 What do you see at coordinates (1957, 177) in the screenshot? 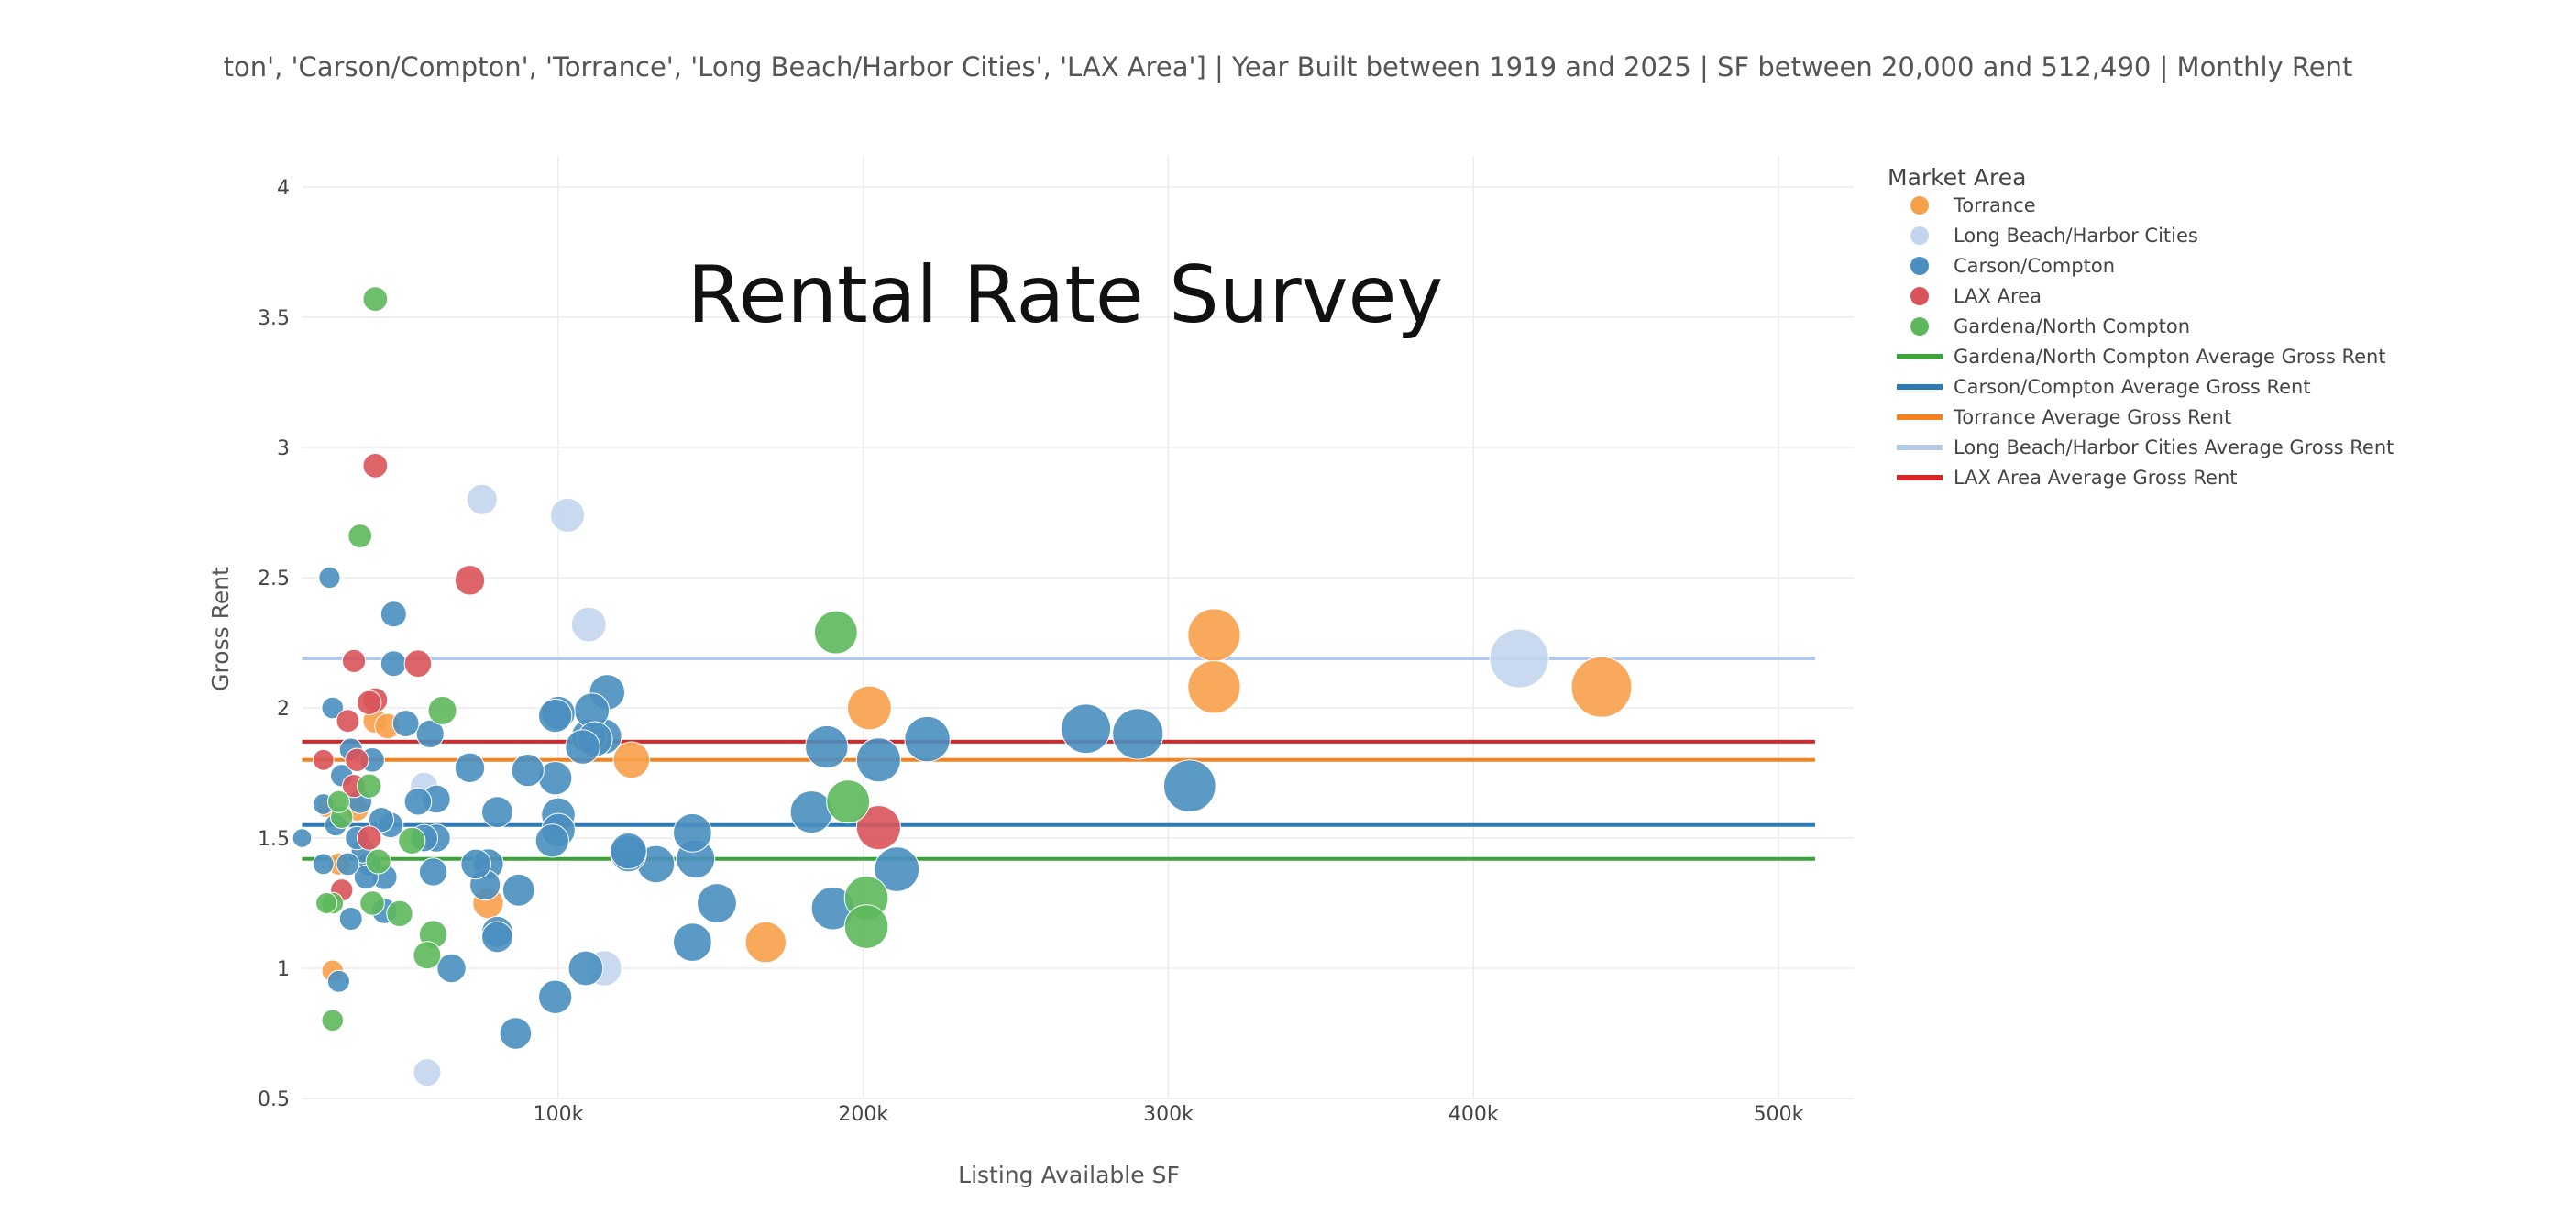
I see `legend-title: Market Area` at bounding box center [1957, 177].